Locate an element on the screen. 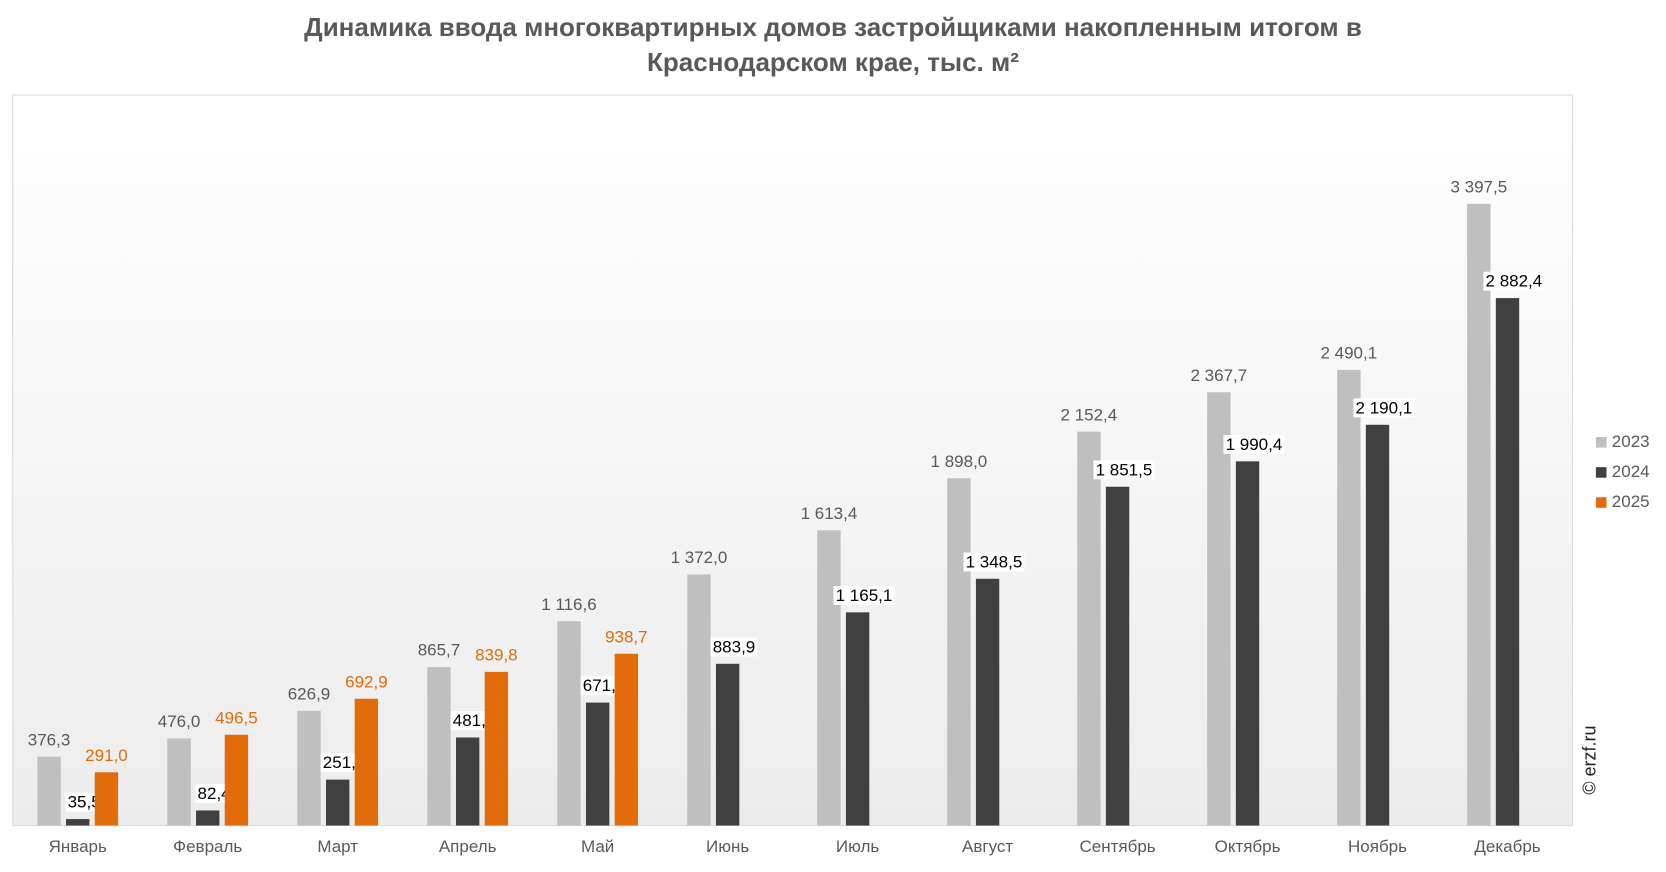 The width and height of the screenshot is (1666, 872). x-tick-label: Май is located at coordinates (597, 846).